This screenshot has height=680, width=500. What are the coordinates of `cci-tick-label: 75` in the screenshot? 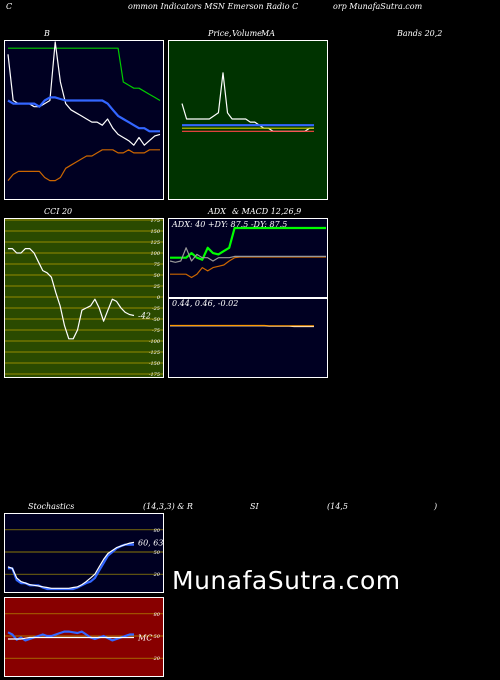 It's located at (157, 265).